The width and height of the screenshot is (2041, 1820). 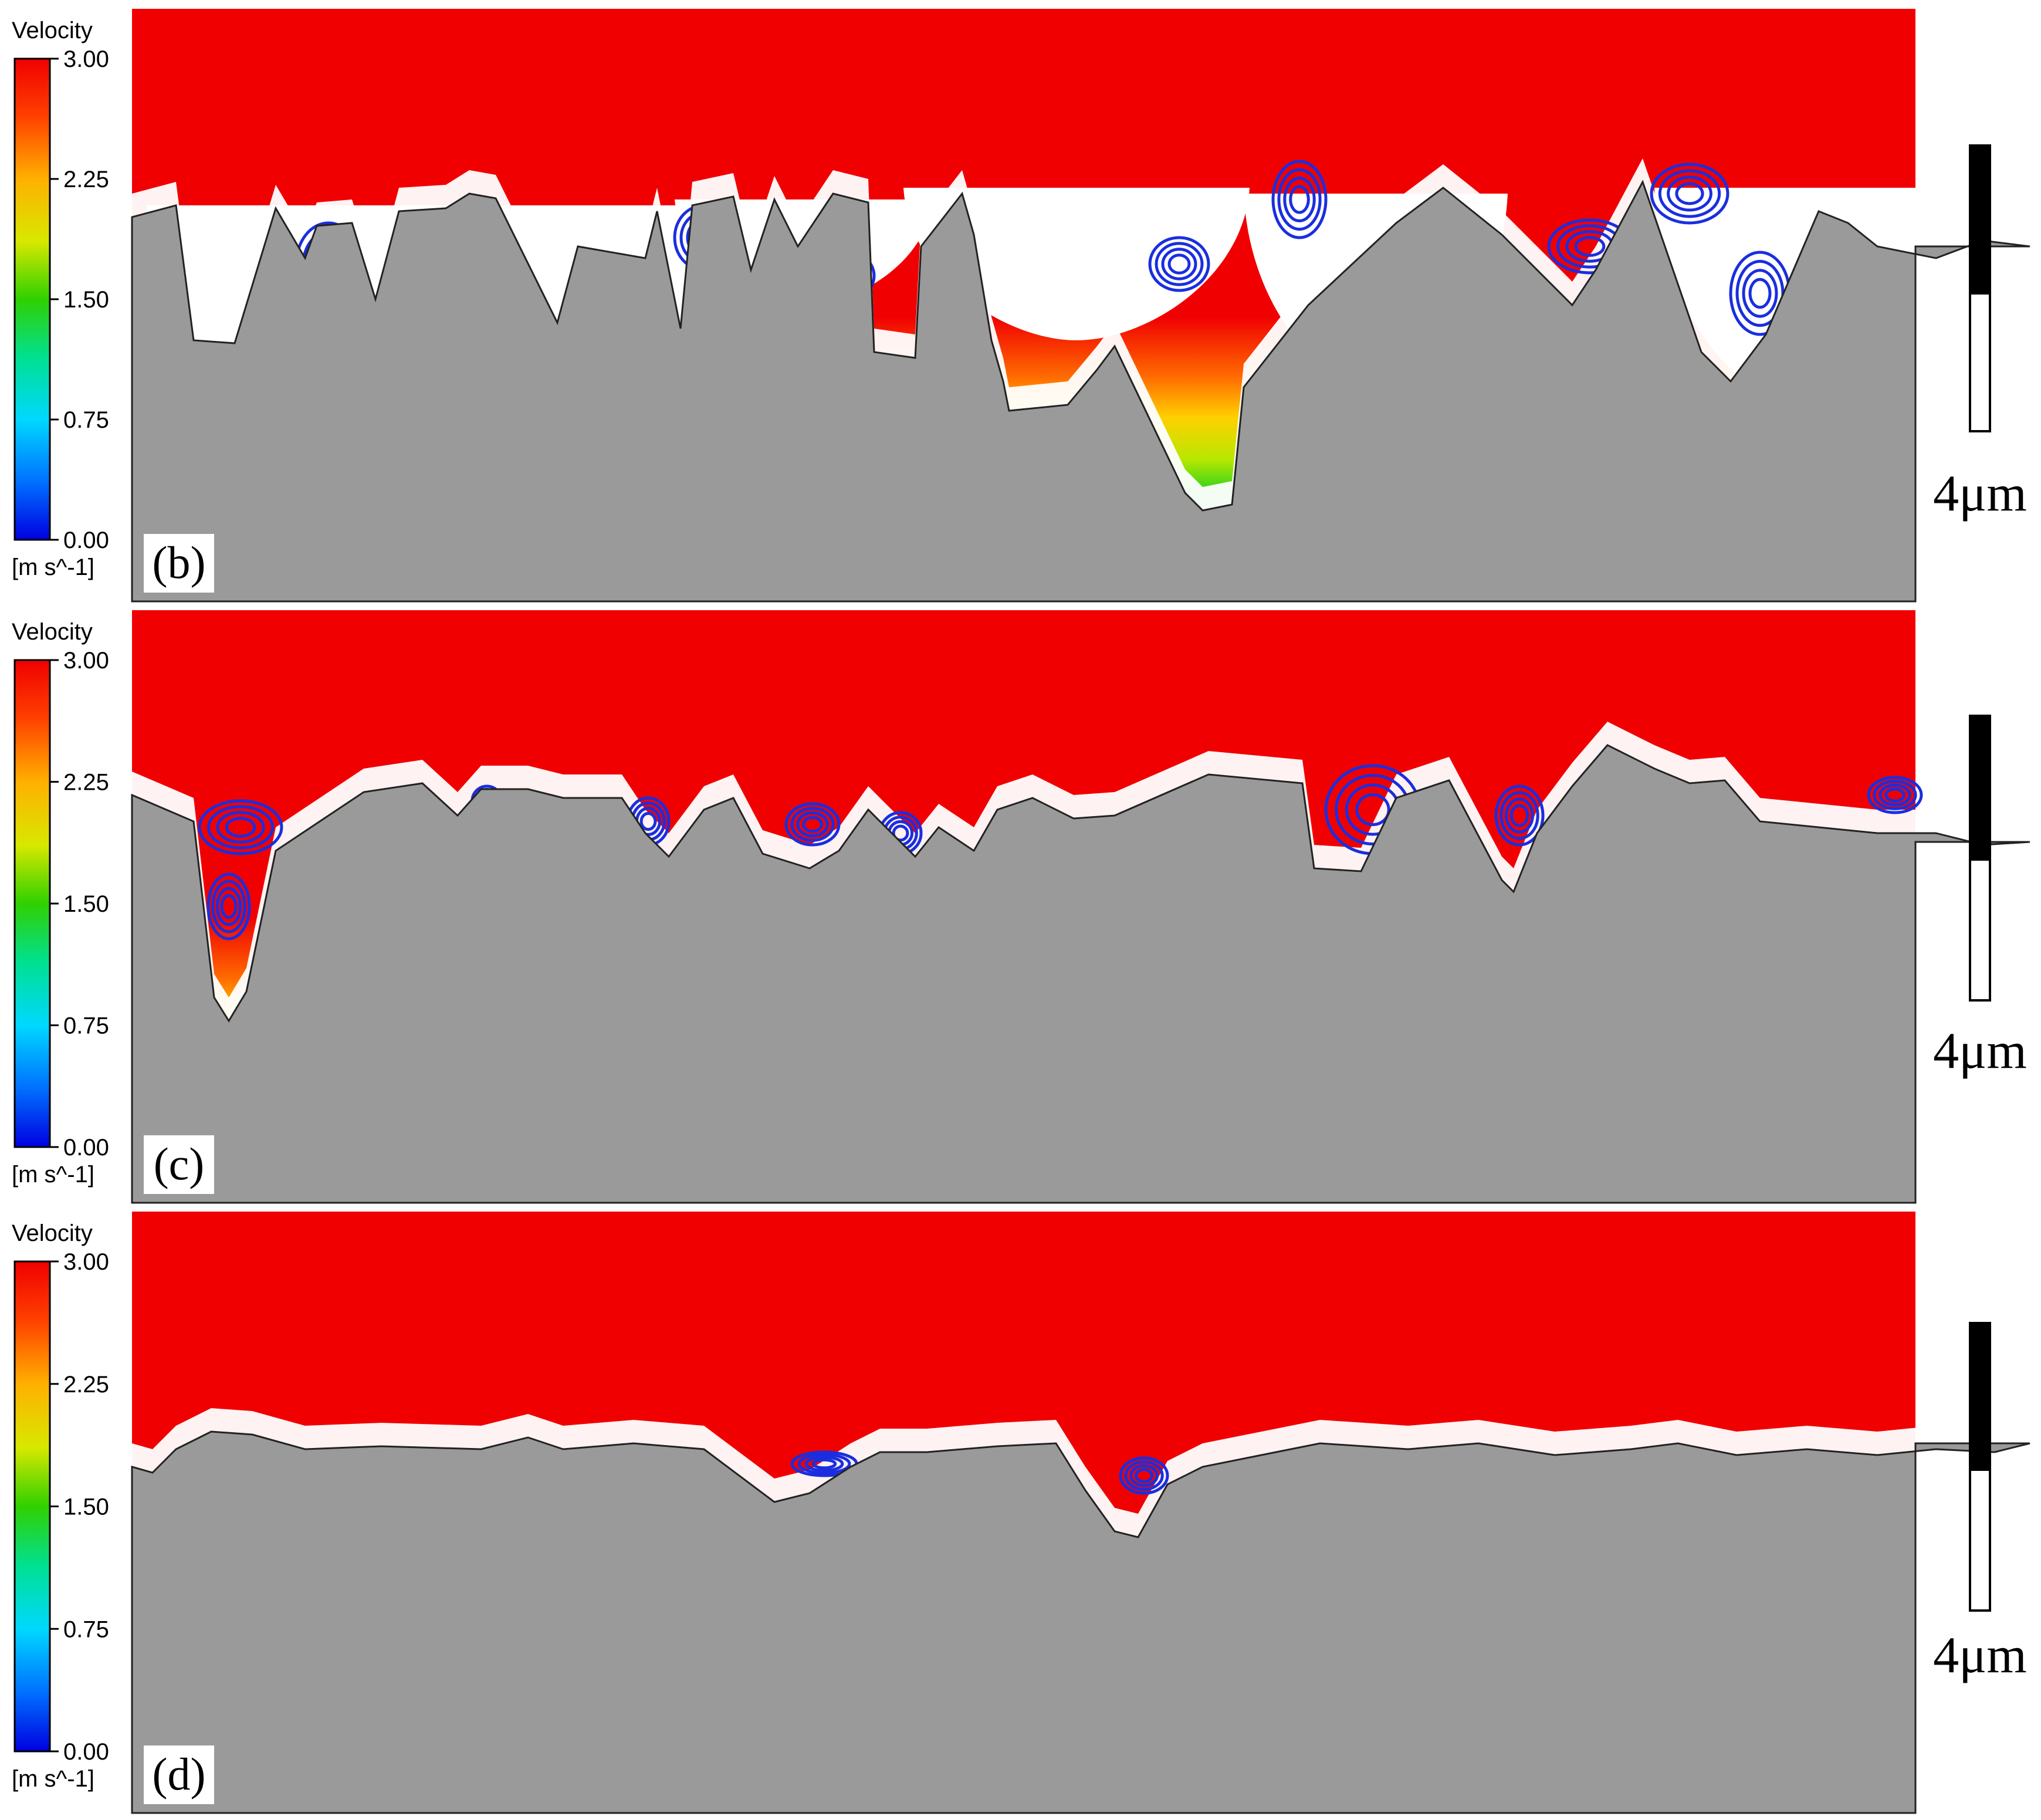 I want to click on panel-label-text: (c), so click(x=179, y=1163).